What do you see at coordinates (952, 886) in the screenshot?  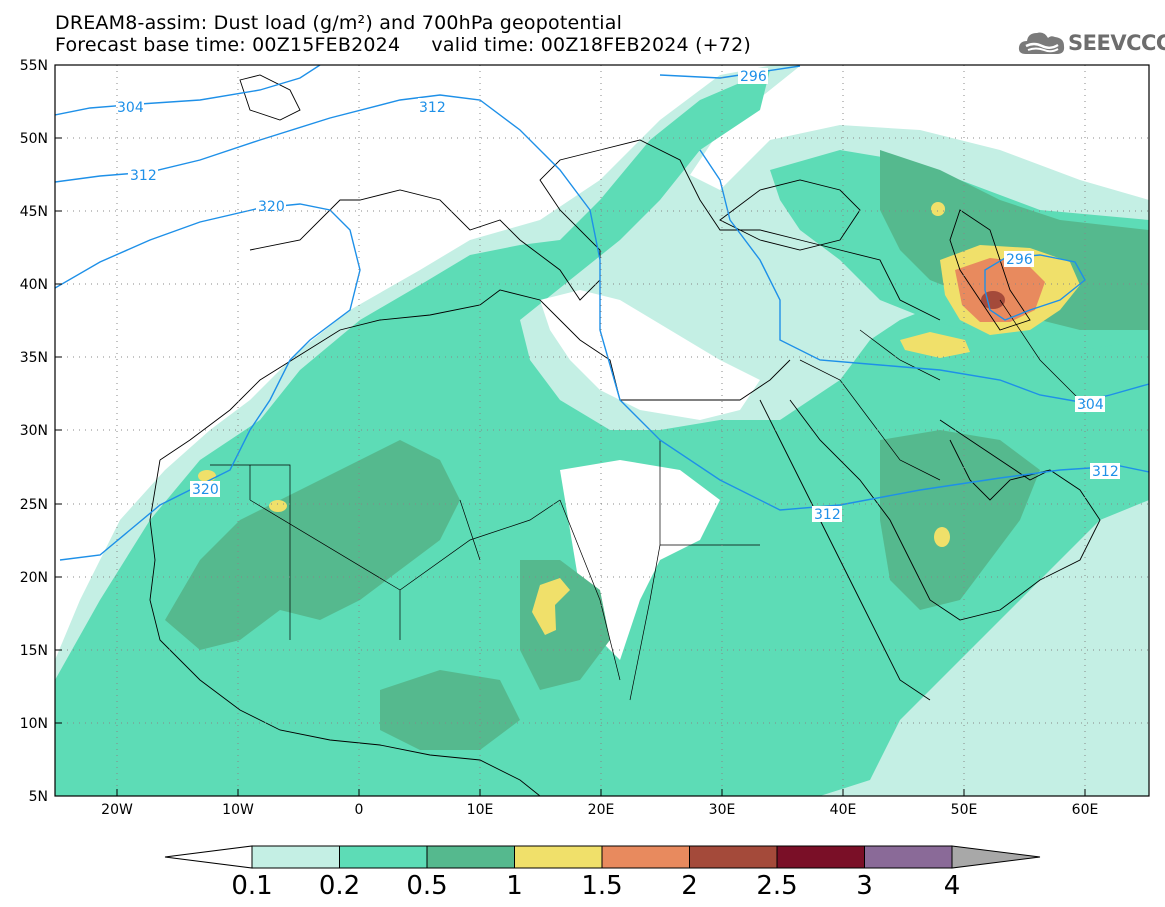 I see `colorbar-label: 4` at bounding box center [952, 886].